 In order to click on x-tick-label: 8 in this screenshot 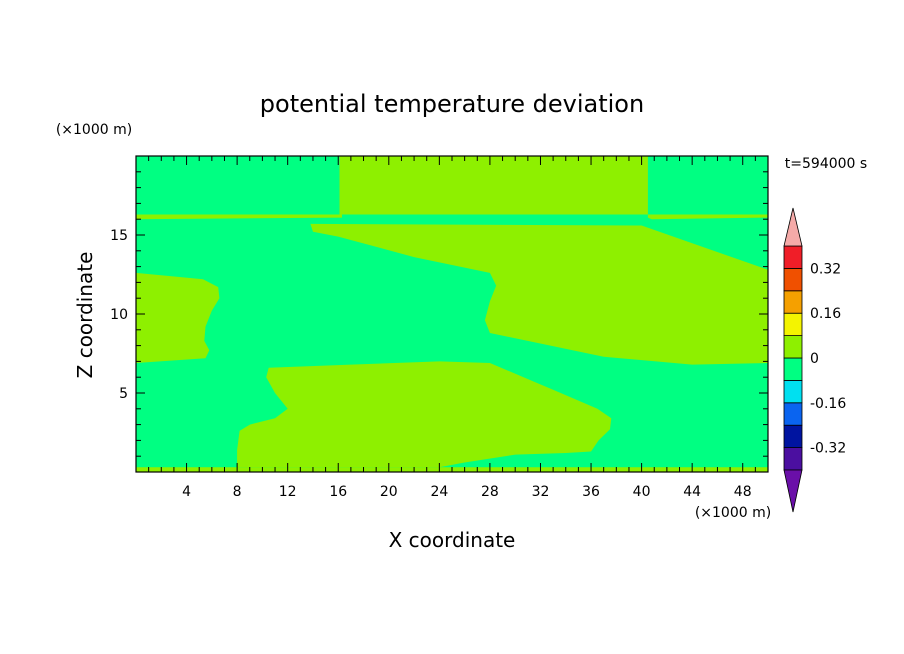, I will do `click(237, 492)`.